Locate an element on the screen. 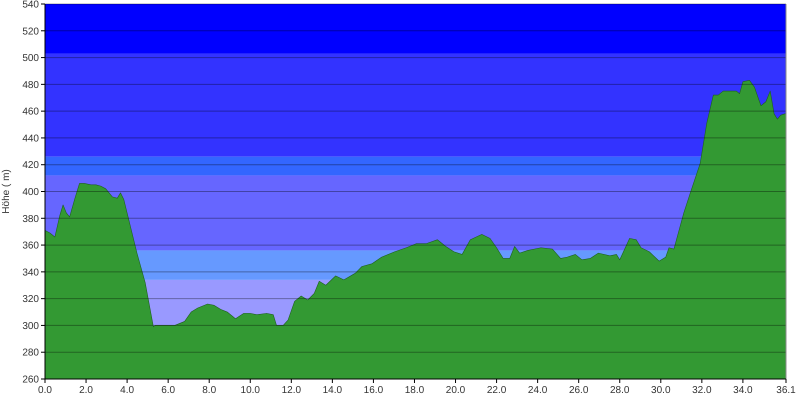  x-tick-label: 8.0 is located at coordinates (209, 390).